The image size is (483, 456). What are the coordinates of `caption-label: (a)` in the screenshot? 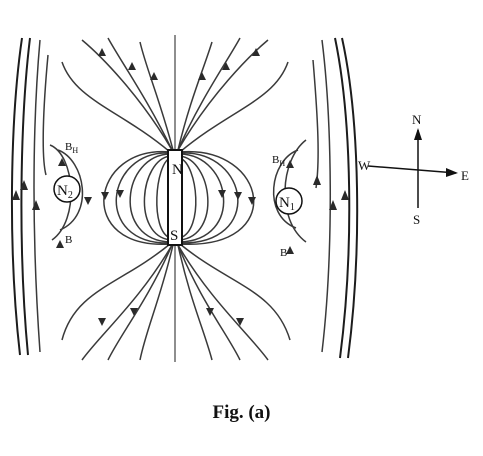 It's located at (259, 412).